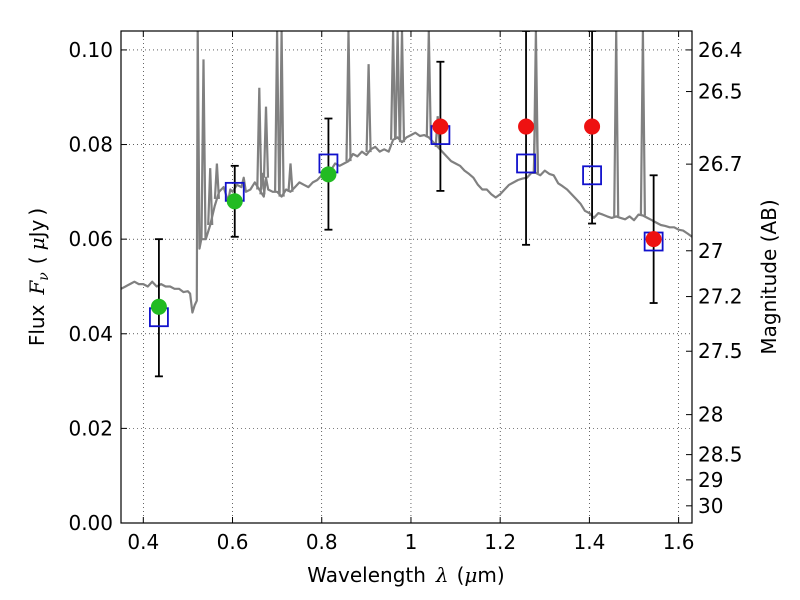 This screenshot has height=600, width=800. I want to click on y2-tick-label: 26.5, so click(720, 92).